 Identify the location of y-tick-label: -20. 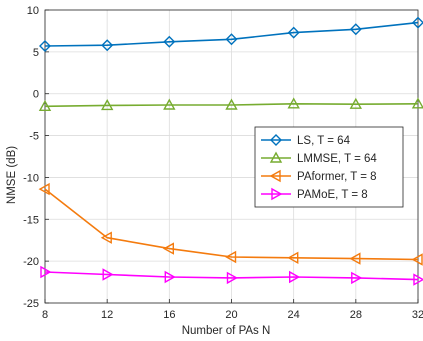
(31, 262).